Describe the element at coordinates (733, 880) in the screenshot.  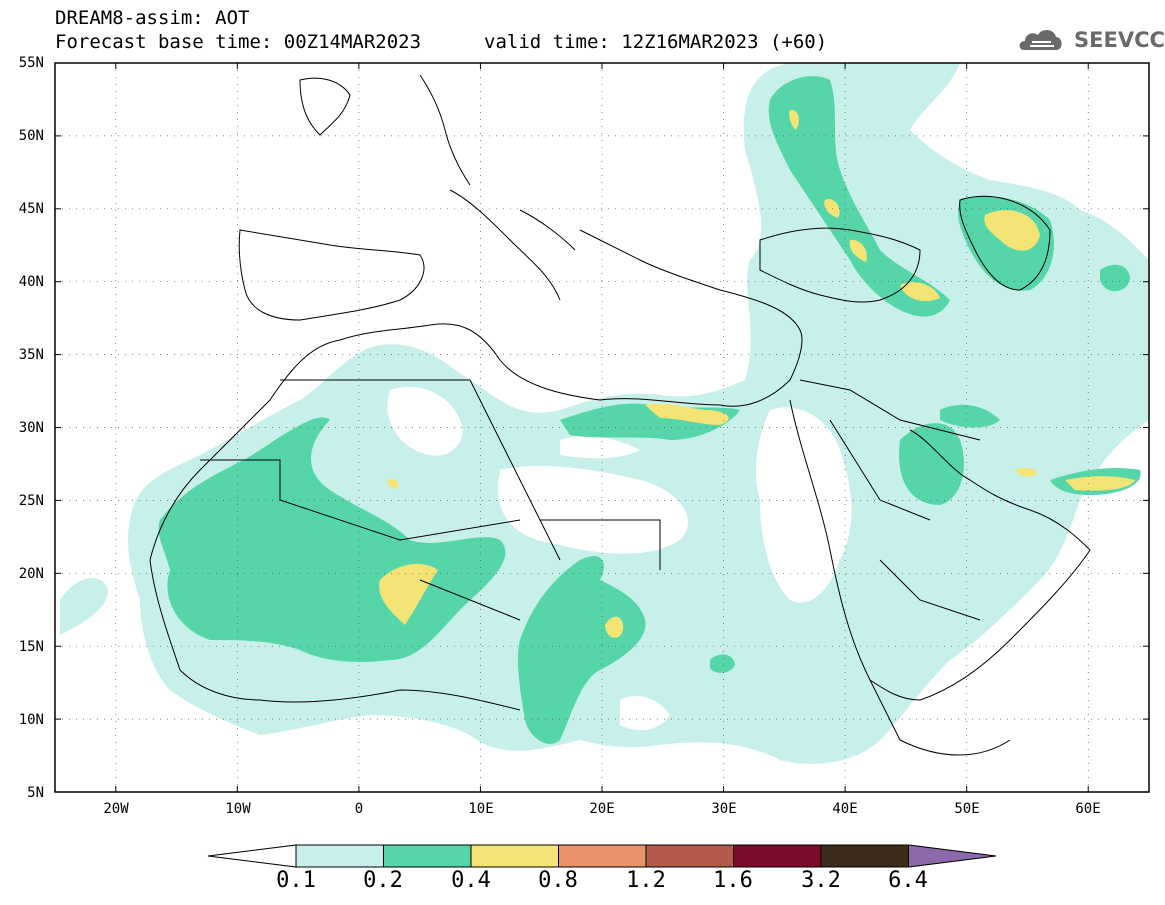
I see `colorbar-label: 1.6` at that location.